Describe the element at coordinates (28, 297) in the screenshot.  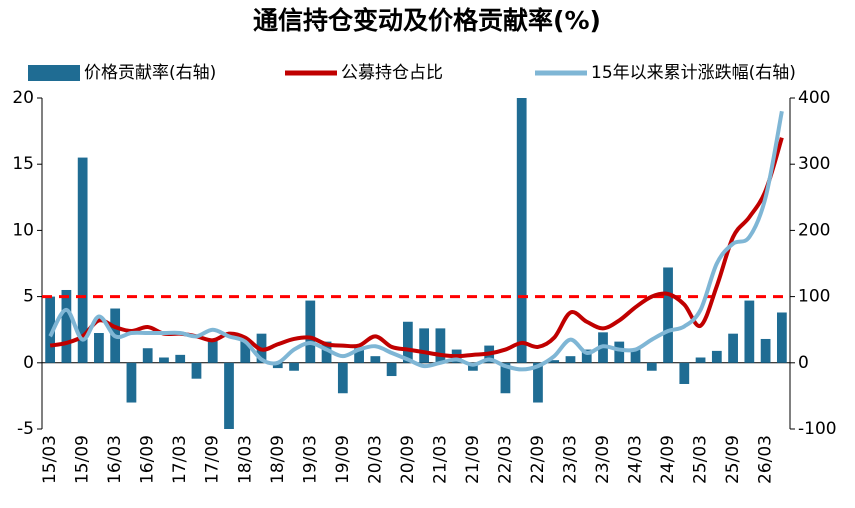
I see `y-tick-label: 5` at that location.